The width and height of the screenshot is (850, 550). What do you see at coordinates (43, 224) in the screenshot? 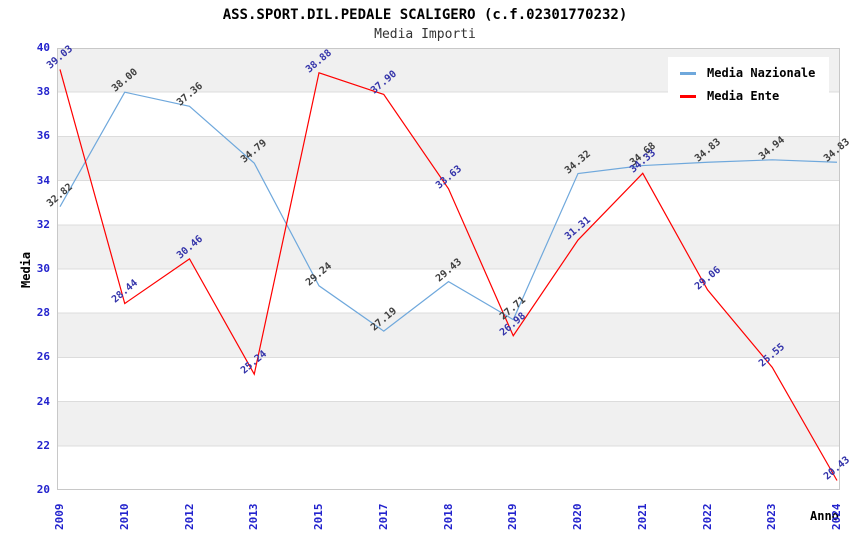
I see `y-tick-label: 32` at bounding box center [43, 224].